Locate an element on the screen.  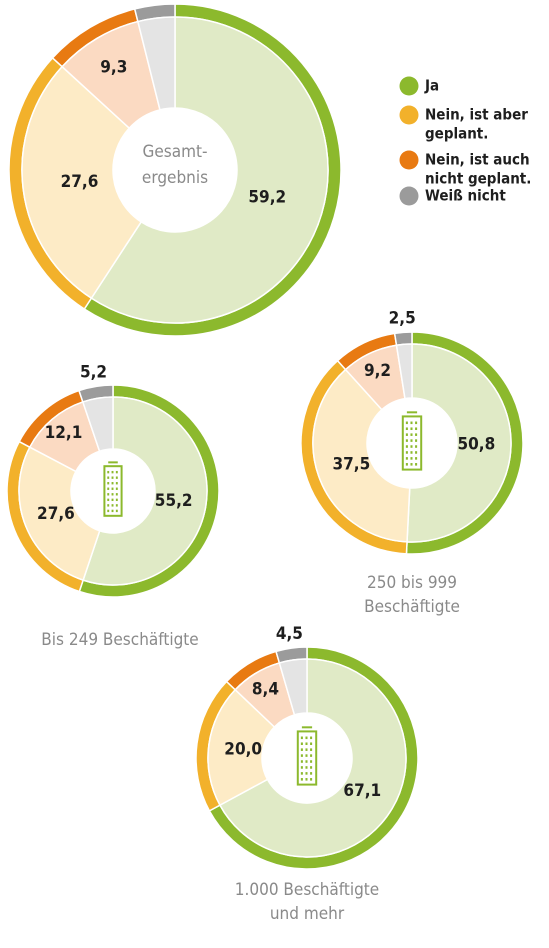
chart-title: Bis 249 Beschäftigte is located at coordinates (119, 640).